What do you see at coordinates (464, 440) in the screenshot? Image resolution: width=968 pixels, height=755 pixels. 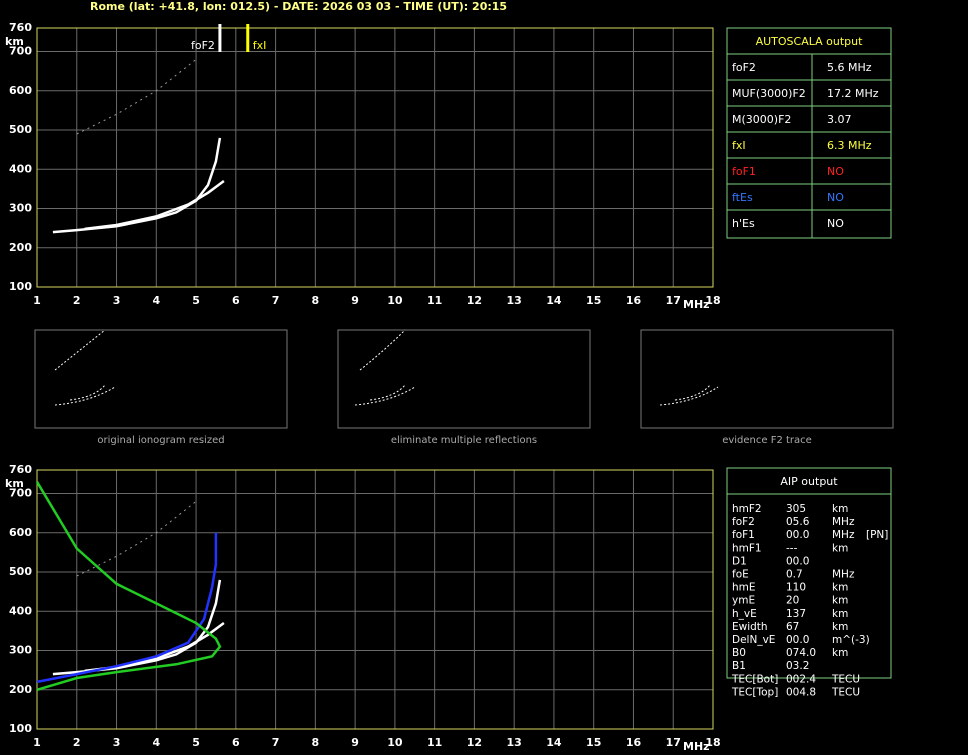 I see `thumb-caption: eliminate multiple reflections` at bounding box center [464, 440].